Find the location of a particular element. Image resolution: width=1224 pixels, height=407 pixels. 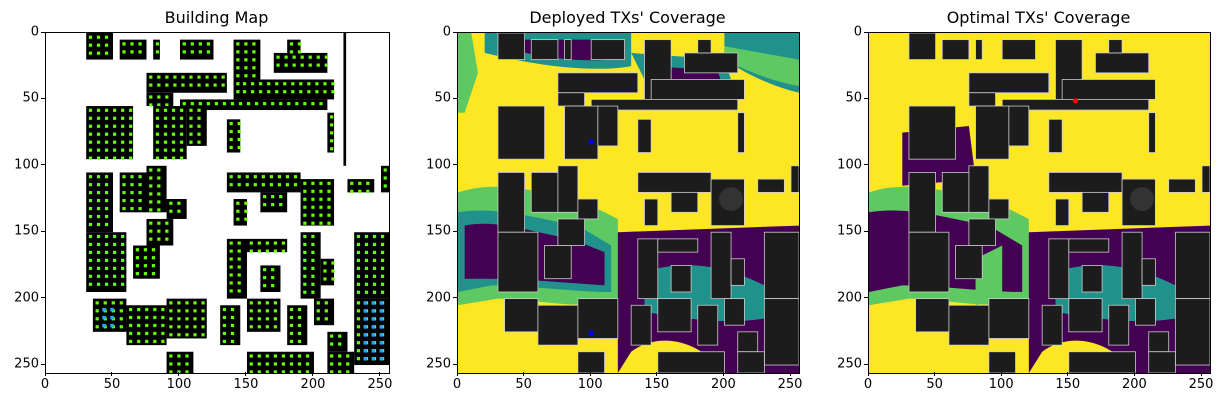

x-tick-label: 50 is located at coordinates (934, 384).